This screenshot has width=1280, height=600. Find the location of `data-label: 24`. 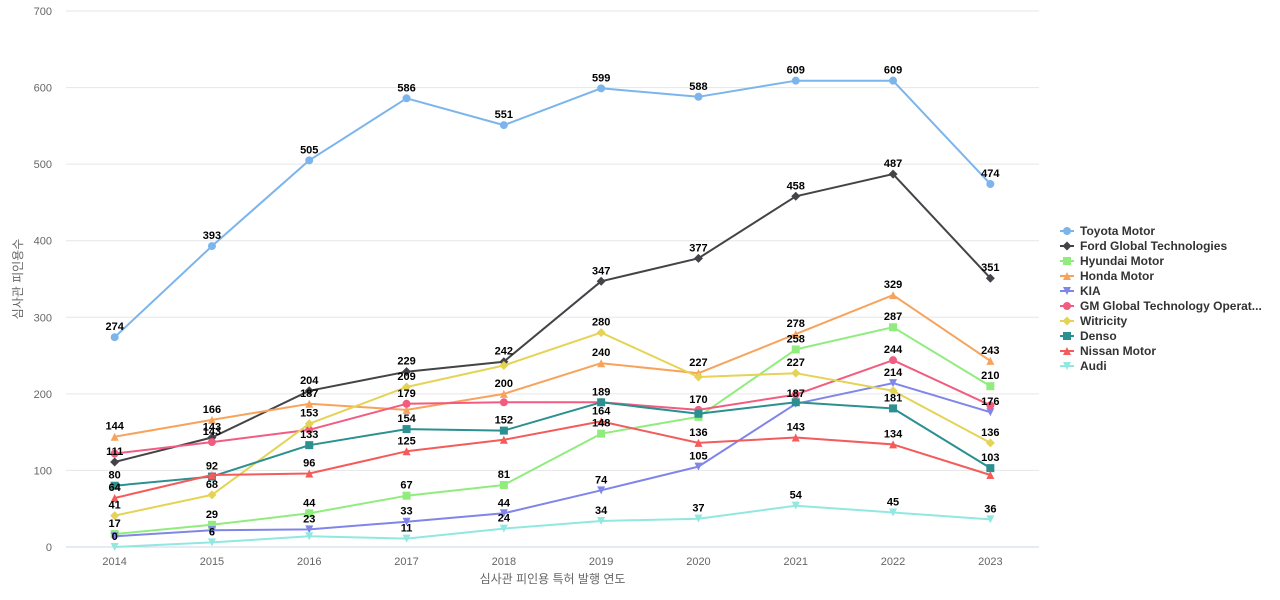

data-label: 24 is located at coordinates (504, 519).